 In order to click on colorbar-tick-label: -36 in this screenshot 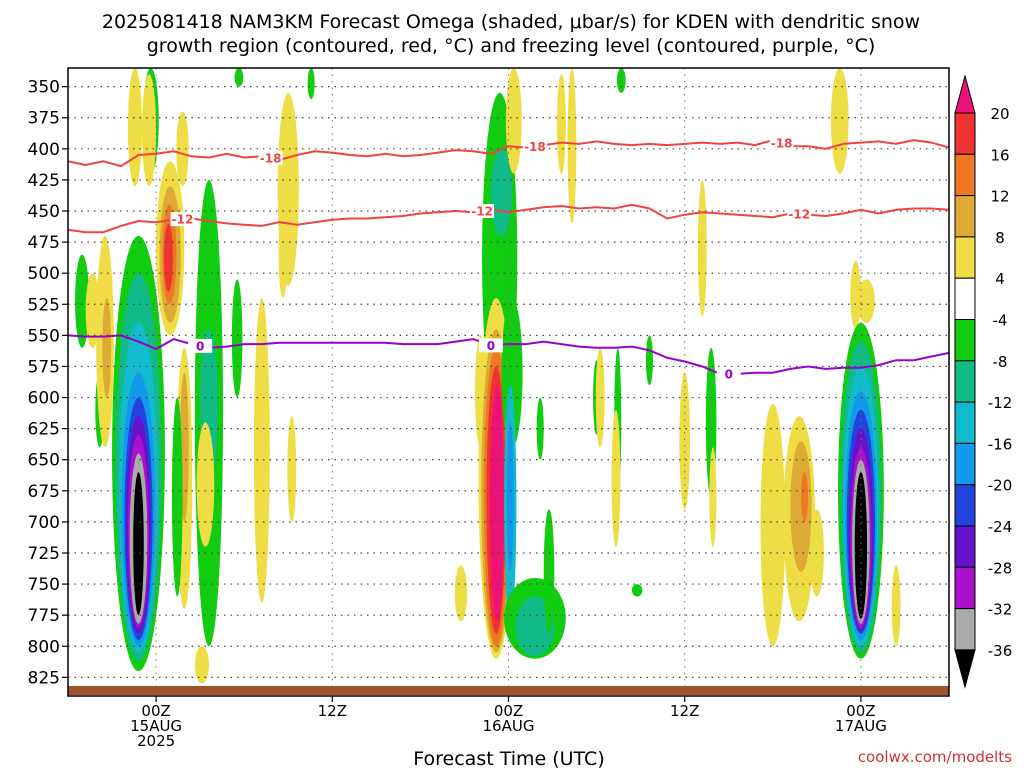, I will do `click(1000, 651)`.